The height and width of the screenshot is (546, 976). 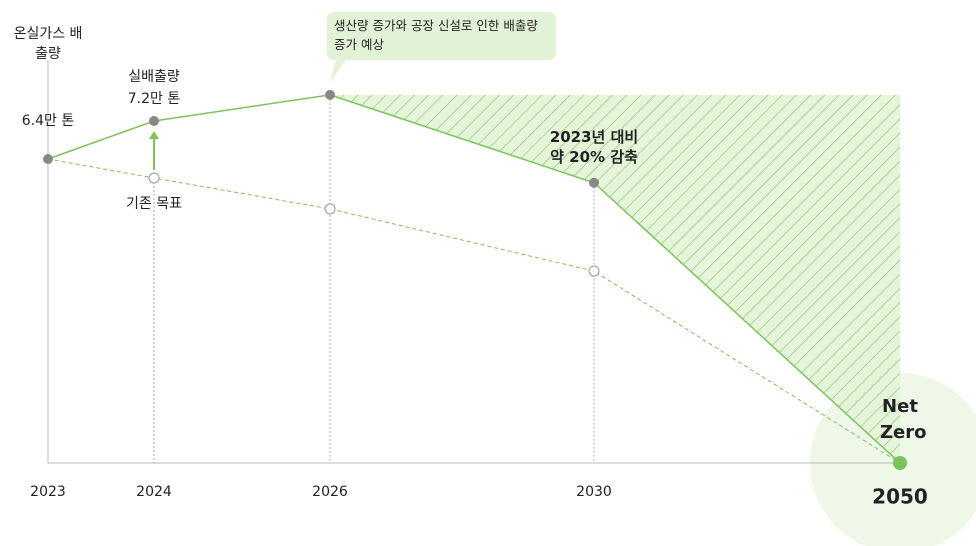 What do you see at coordinates (154, 135) in the screenshot?
I see `increase-arrowhead` at bounding box center [154, 135].